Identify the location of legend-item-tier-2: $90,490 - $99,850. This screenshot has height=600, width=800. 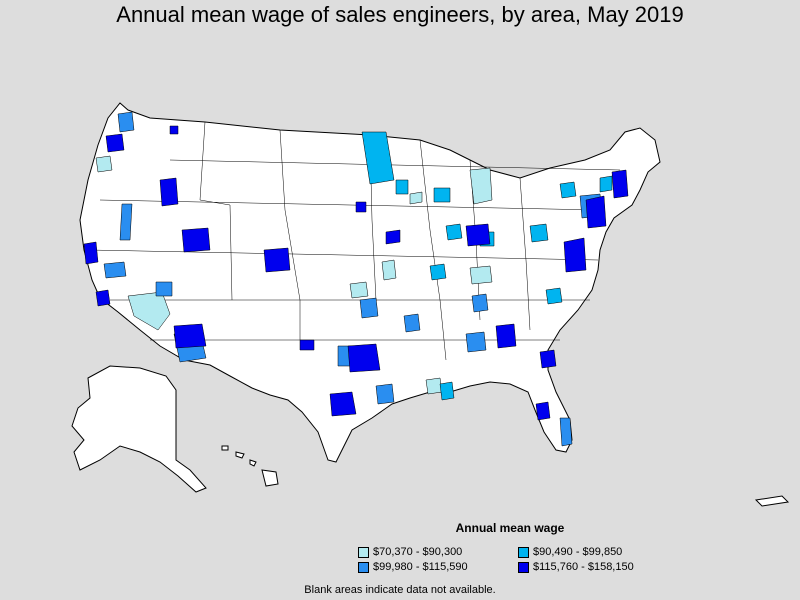
(570, 552).